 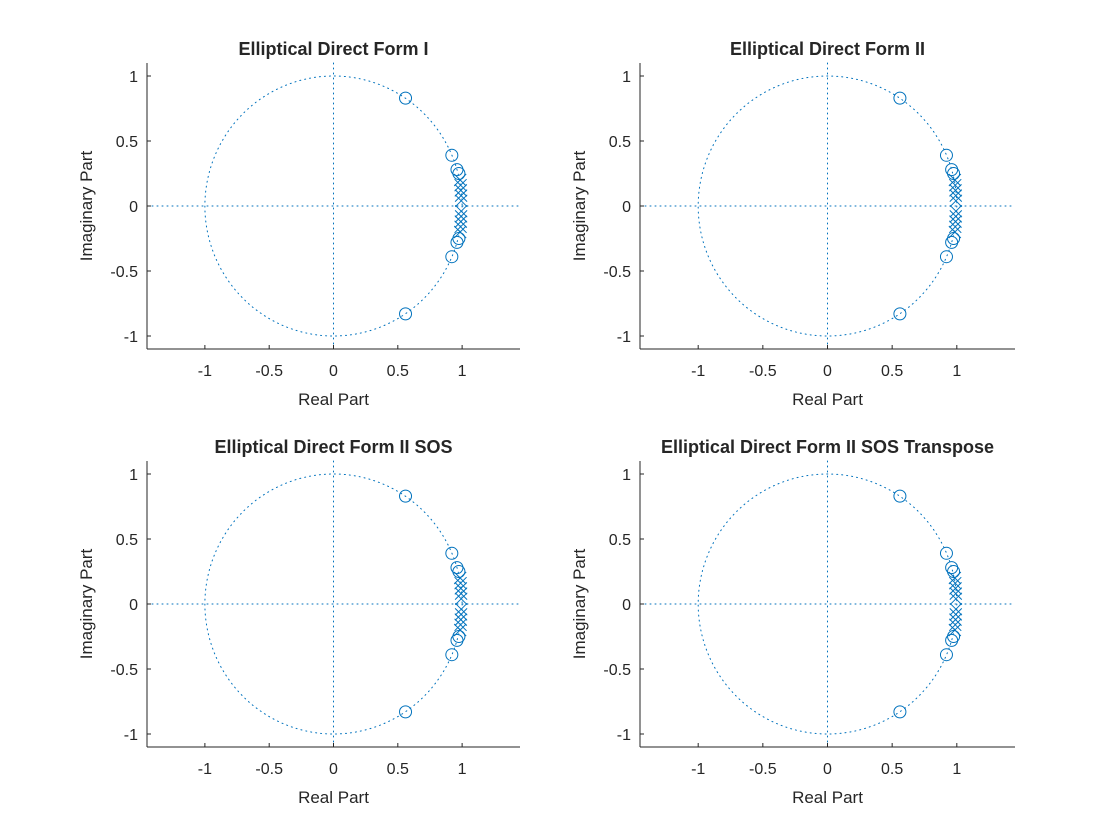 I want to click on subplot-title: Elliptical Direct Form I, so click(x=333, y=49).